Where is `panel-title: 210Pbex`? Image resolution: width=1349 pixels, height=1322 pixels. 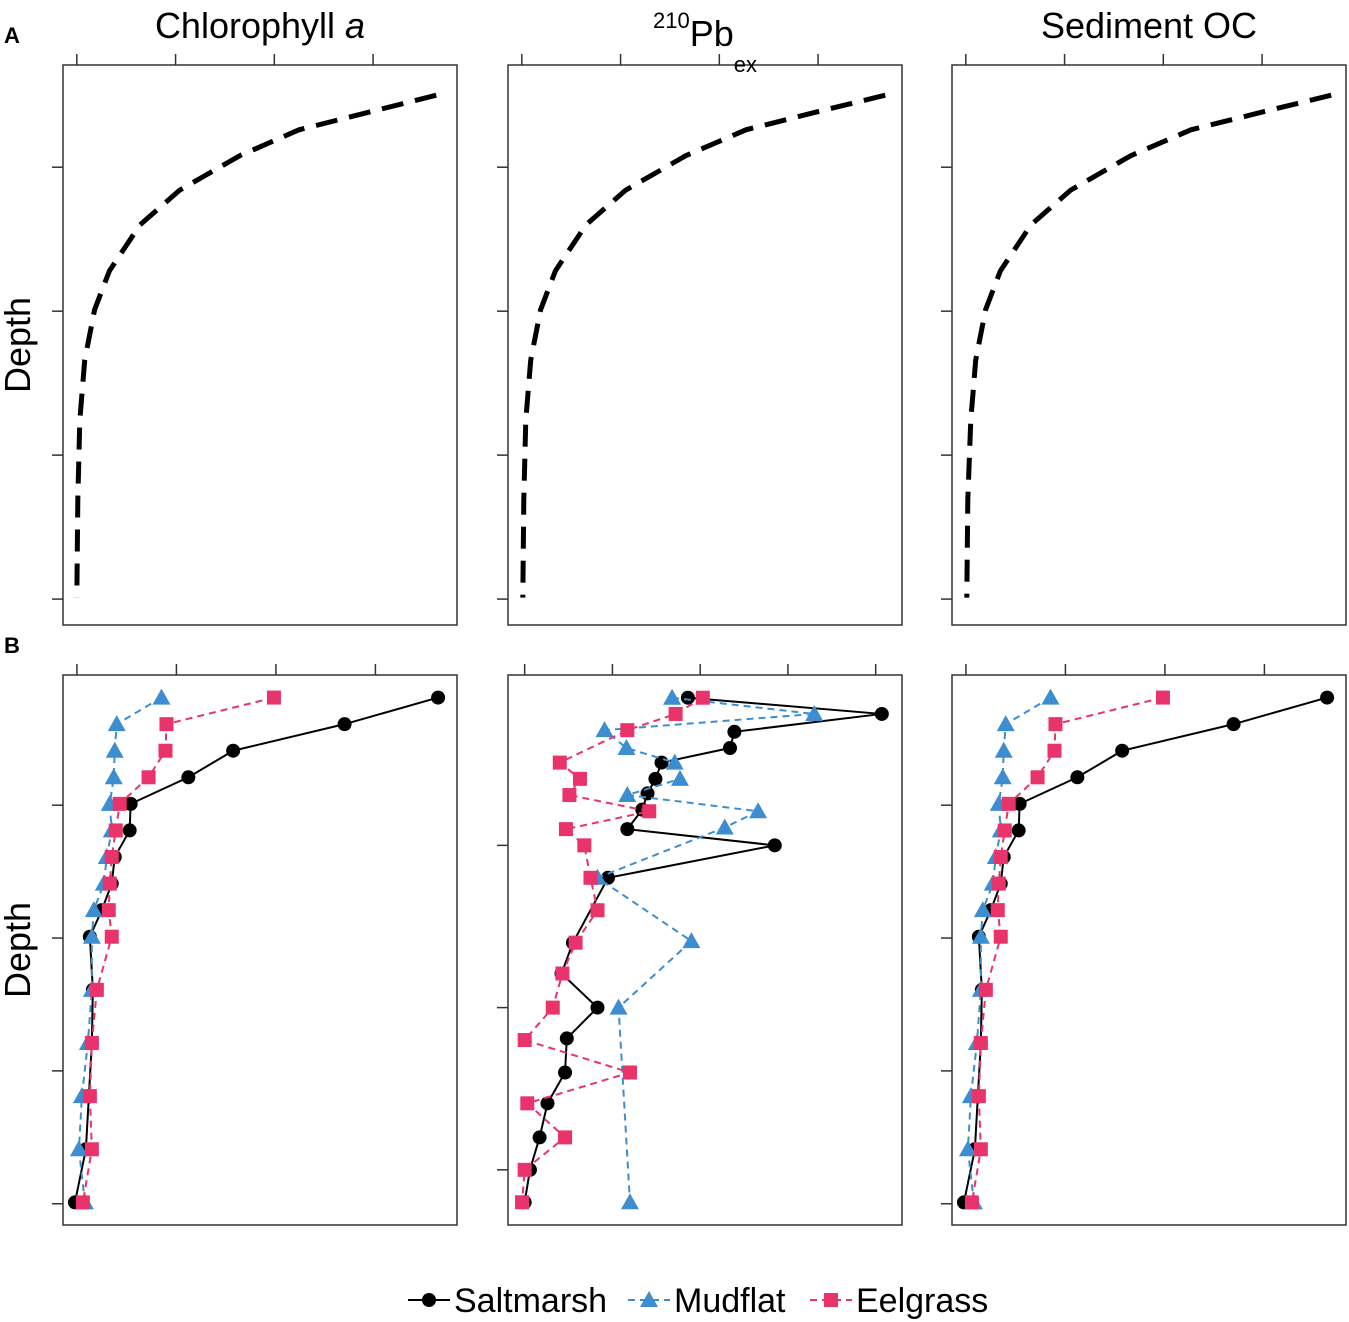
panel-title: 210Pbex is located at coordinates (705, 42).